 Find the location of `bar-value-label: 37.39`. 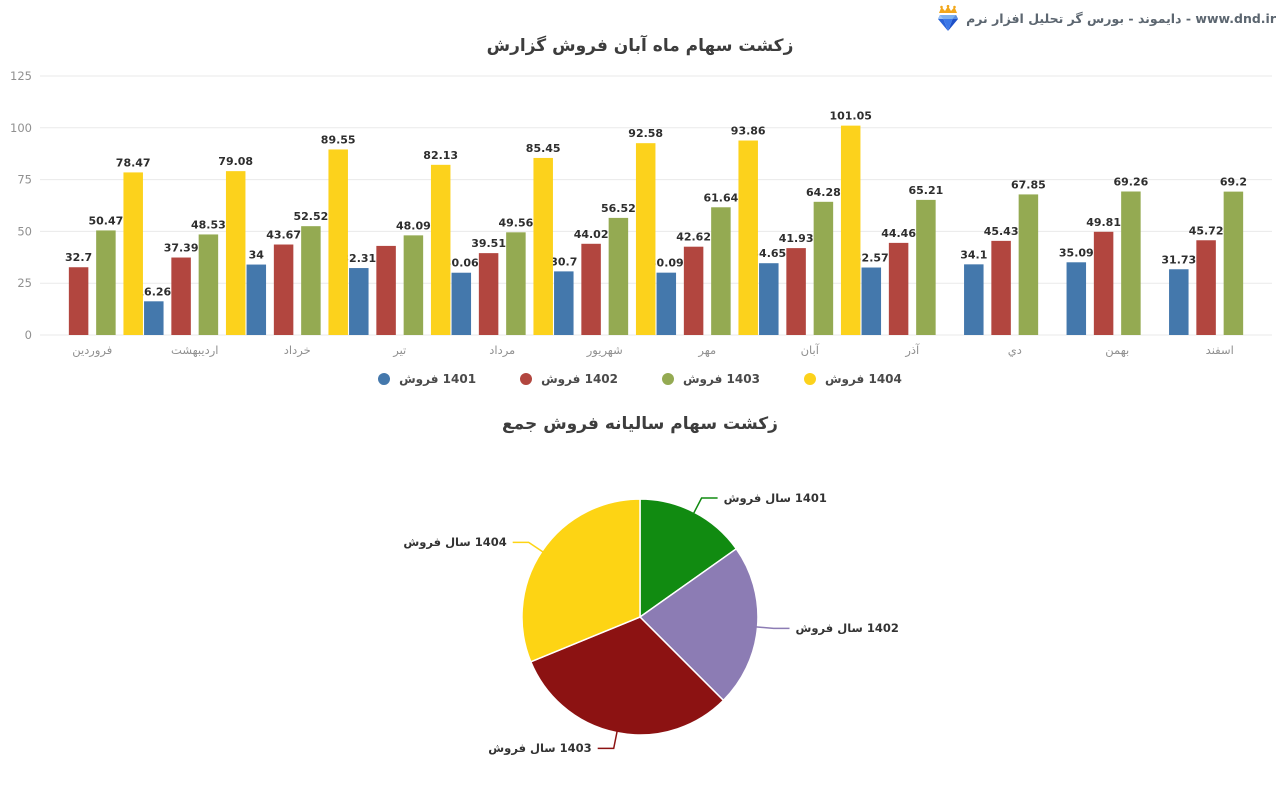

bar-value-label: 37.39 is located at coordinates (181, 248).